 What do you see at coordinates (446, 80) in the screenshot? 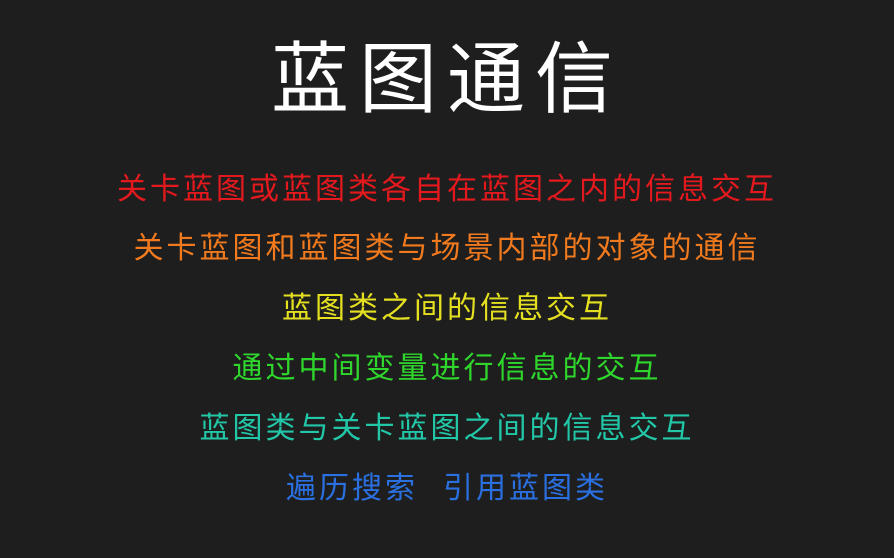
I see `slide-title: 蓝图通信` at bounding box center [446, 80].